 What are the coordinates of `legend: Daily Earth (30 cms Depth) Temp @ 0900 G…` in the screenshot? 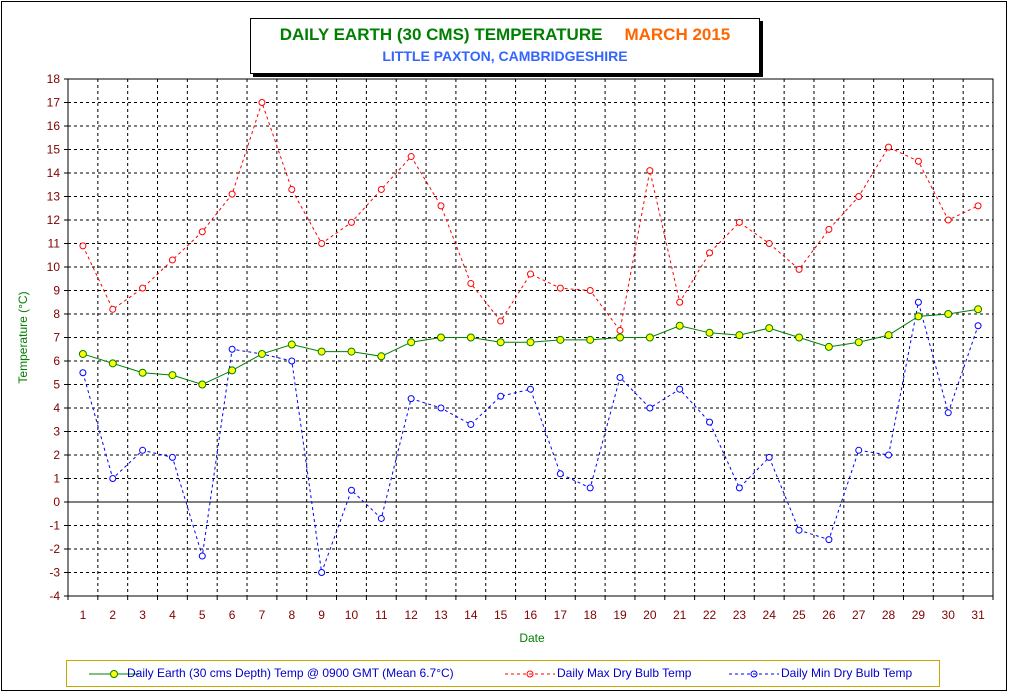 It's located at (503, 673).